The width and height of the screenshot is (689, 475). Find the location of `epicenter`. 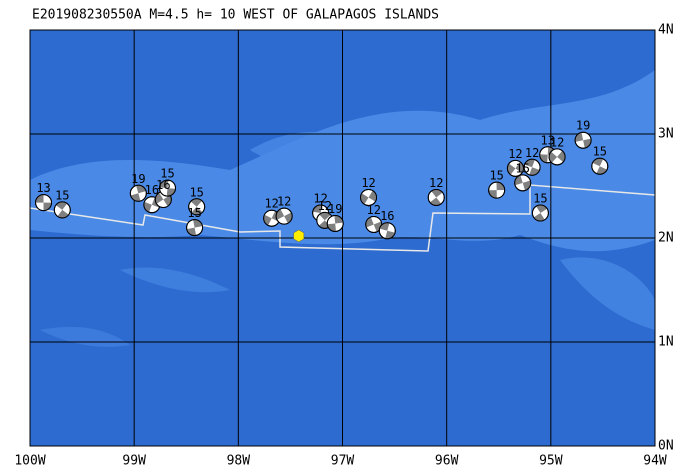

epicenter is located at coordinates (299, 236).